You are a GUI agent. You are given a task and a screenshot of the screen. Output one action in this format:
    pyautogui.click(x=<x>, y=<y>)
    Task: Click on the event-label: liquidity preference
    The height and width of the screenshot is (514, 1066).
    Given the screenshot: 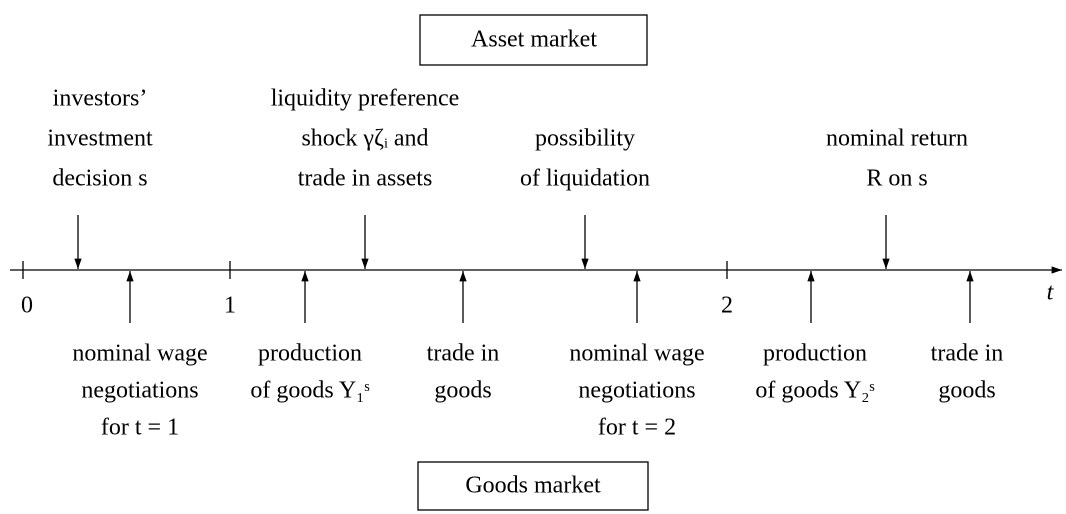 What is the action you would take?
    pyautogui.click(x=365, y=99)
    